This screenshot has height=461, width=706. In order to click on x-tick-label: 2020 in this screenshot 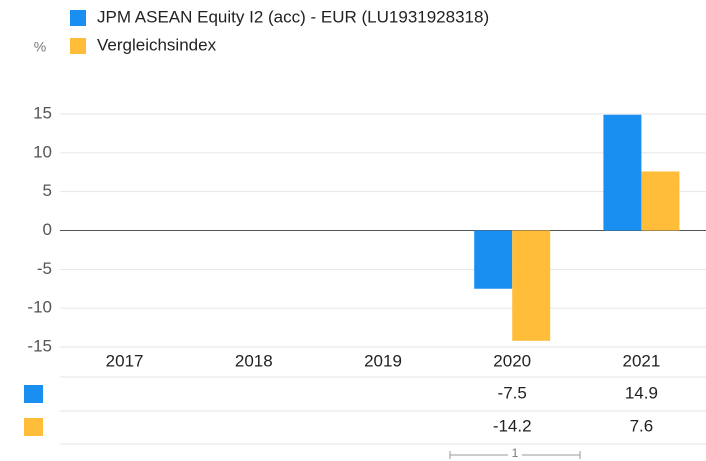, I will do `click(512, 360)`.